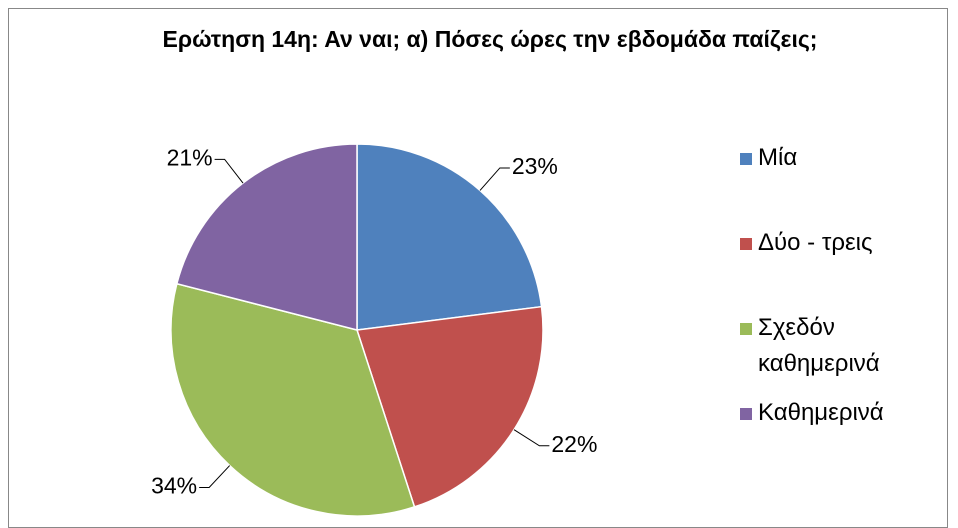 Image resolution: width=958 pixels, height=528 pixels. Describe the element at coordinates (778, 157) in the screenshot. I see `legend-label: Μία` at that location.